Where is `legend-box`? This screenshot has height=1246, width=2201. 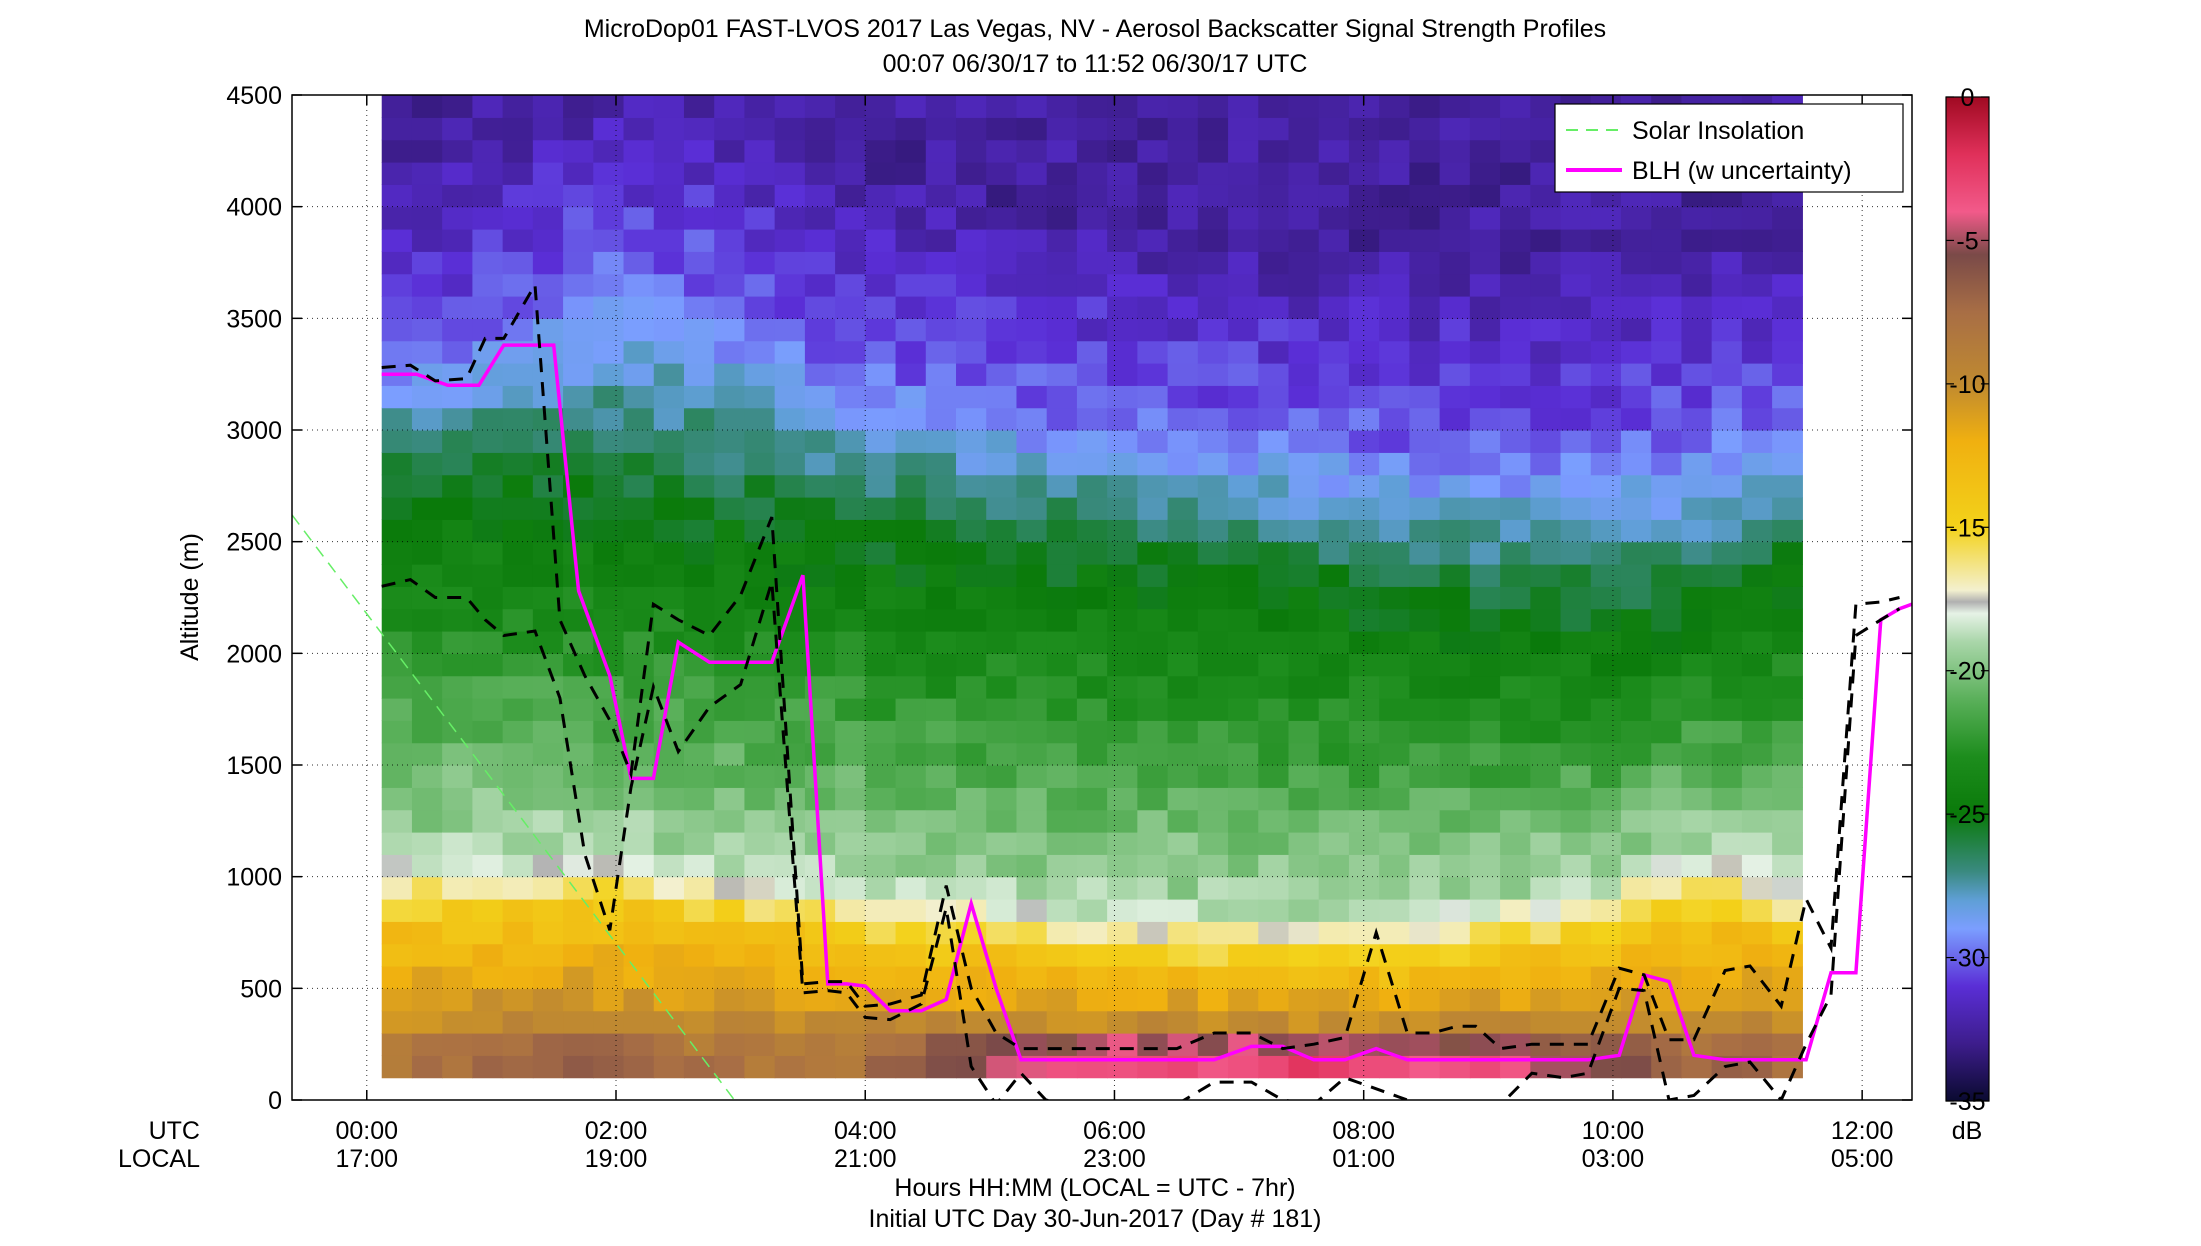 legend-box is located at coordinates (1729, 148).